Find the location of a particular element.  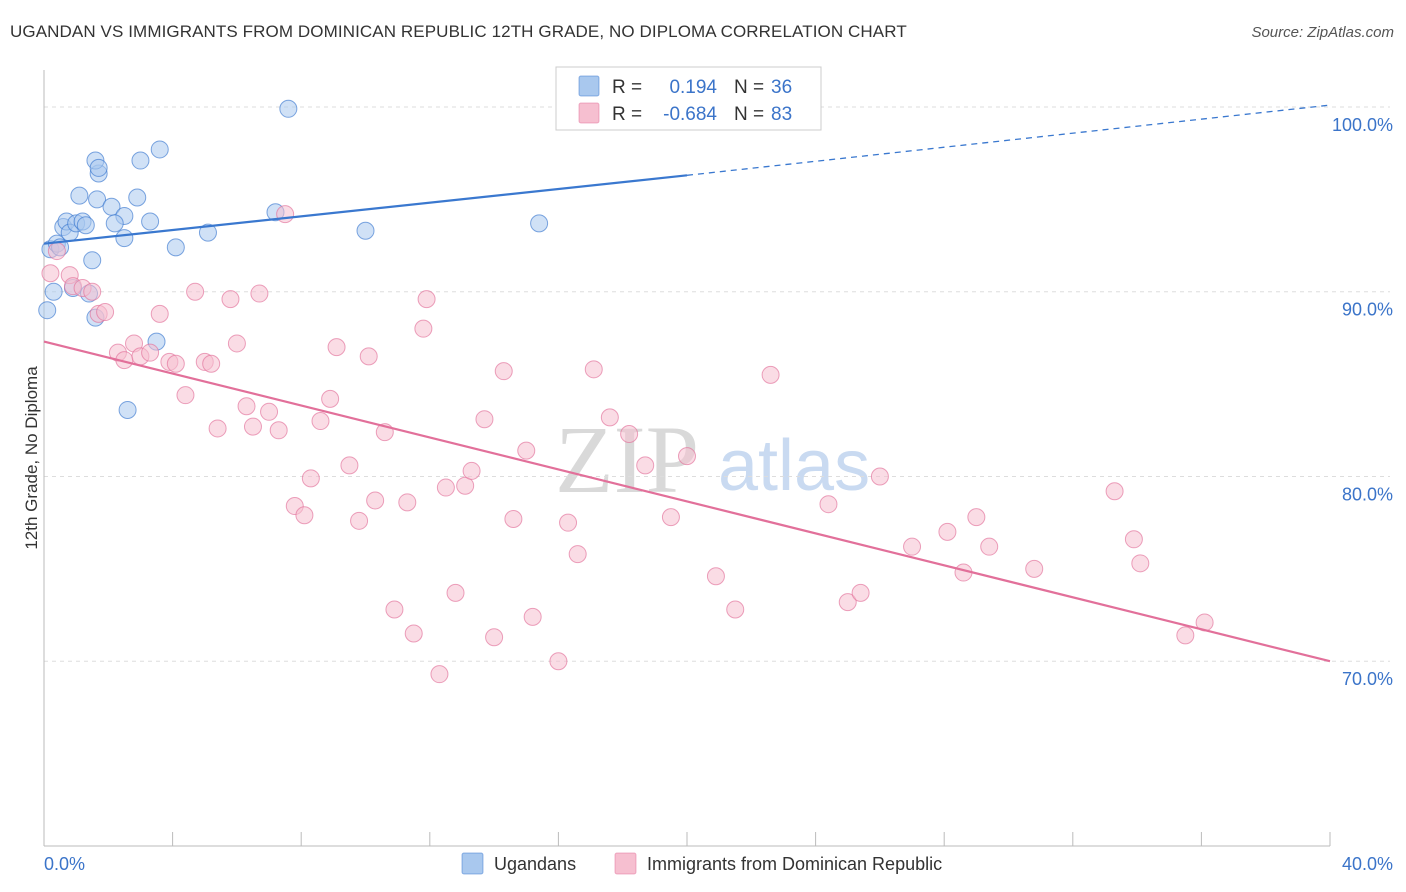

trend-line-ugandans is located at coordinates (365, 209).